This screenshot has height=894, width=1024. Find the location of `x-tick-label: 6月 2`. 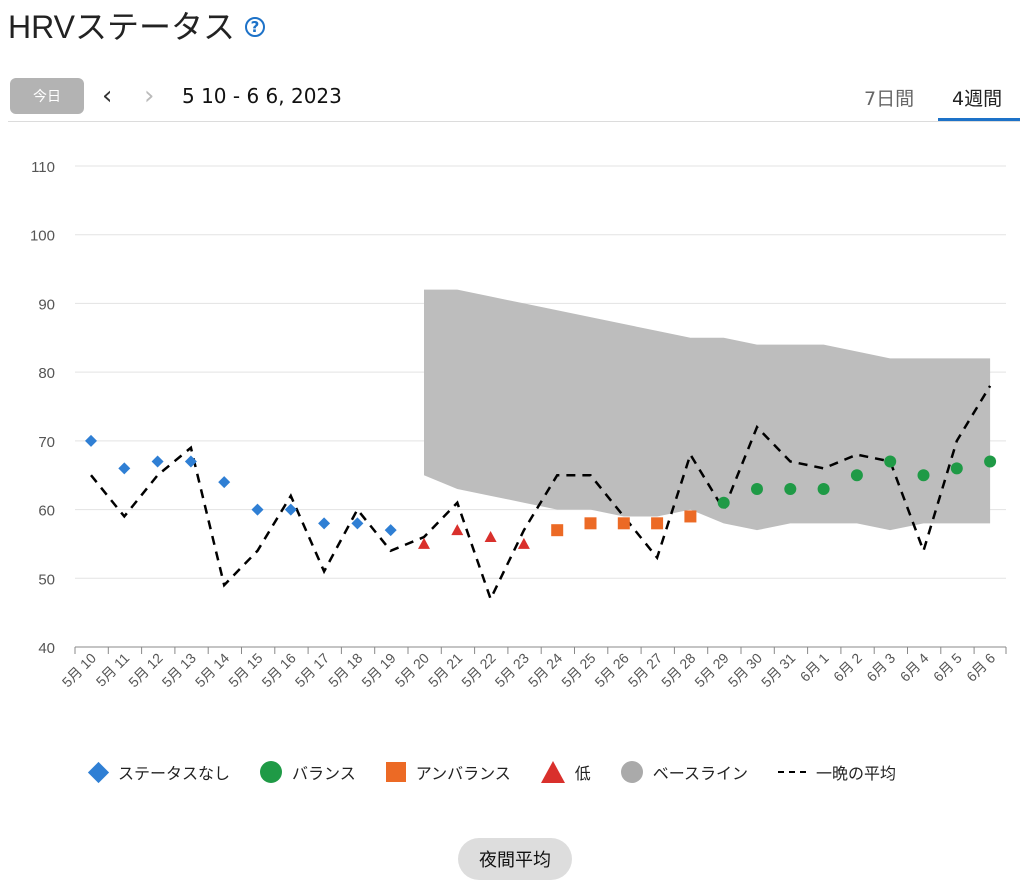

x-tick-label: 6月 2 is located at coordinates (847, 667).